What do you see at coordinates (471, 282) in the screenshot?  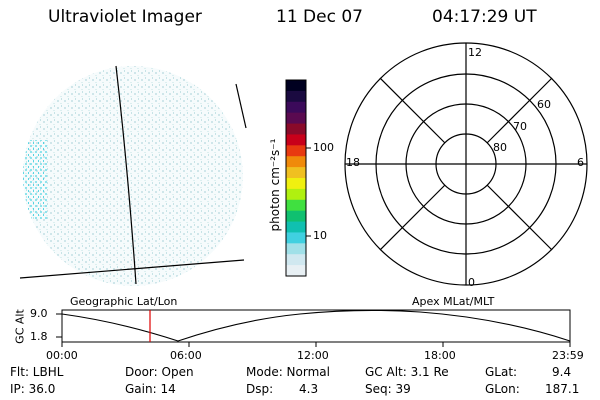 I see `mlt-label-0: 0` at bounding box center [471, 282].